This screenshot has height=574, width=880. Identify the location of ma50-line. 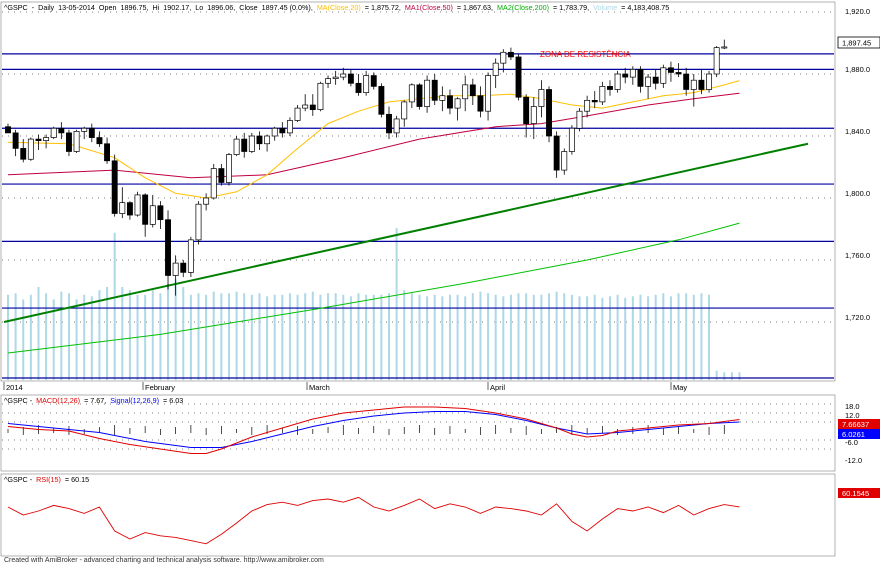
(373, 135).